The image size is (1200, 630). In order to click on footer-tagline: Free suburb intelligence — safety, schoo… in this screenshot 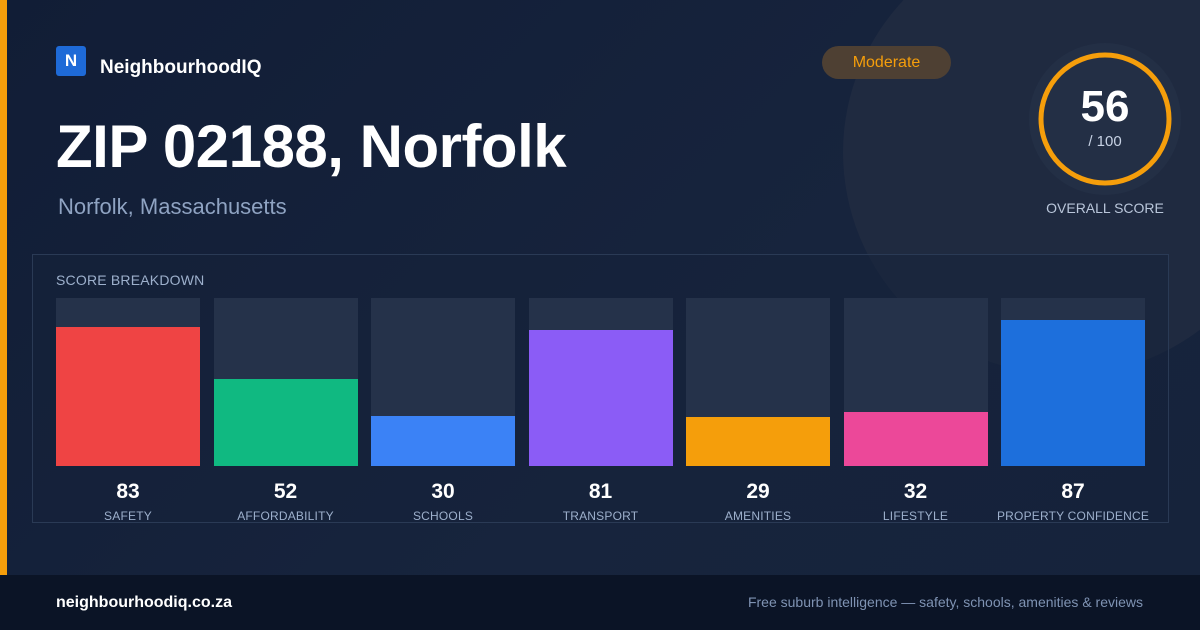, I will do `click(945, 602)`.